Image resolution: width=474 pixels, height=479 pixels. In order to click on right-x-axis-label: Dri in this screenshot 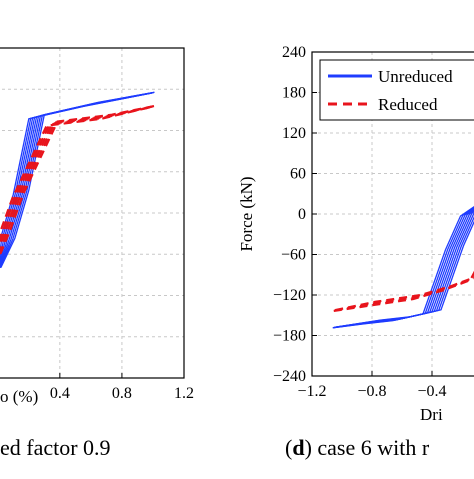, I will do `click(431, 414)`.